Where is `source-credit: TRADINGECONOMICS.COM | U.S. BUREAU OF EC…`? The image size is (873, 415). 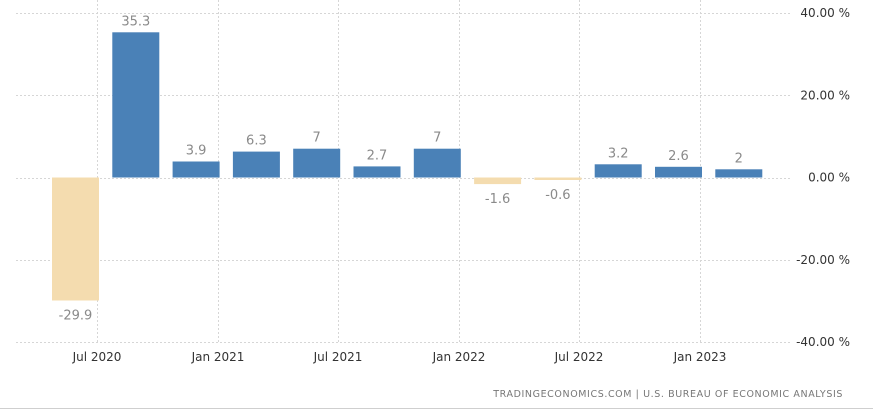
source-credit: TRADINGECONOMICS.COM | U.S. BUREAU OF EC… is located at coordinates (667, 394).